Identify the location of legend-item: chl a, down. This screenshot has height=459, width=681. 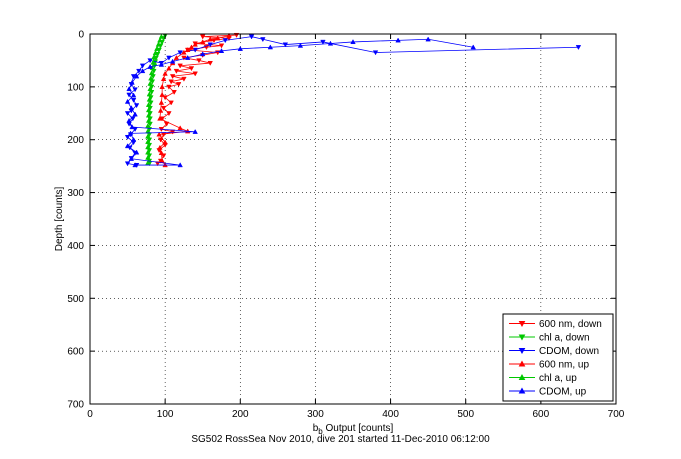
(549, 338).